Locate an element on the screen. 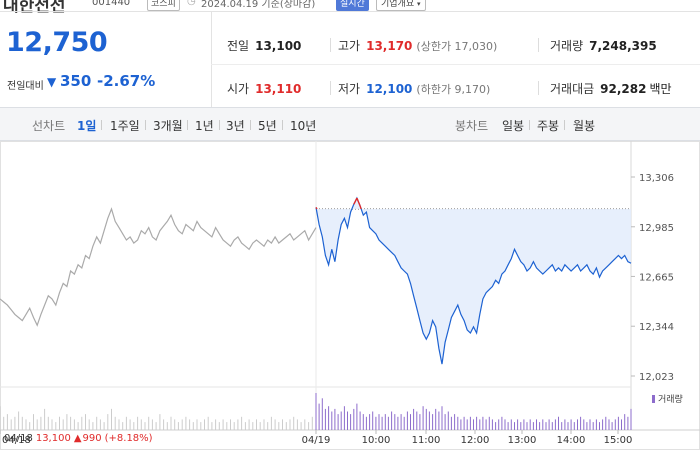 The width and height of the screenshot is (700, 450). x-tick-label: 12:00 is located at coordinates (475, 440).